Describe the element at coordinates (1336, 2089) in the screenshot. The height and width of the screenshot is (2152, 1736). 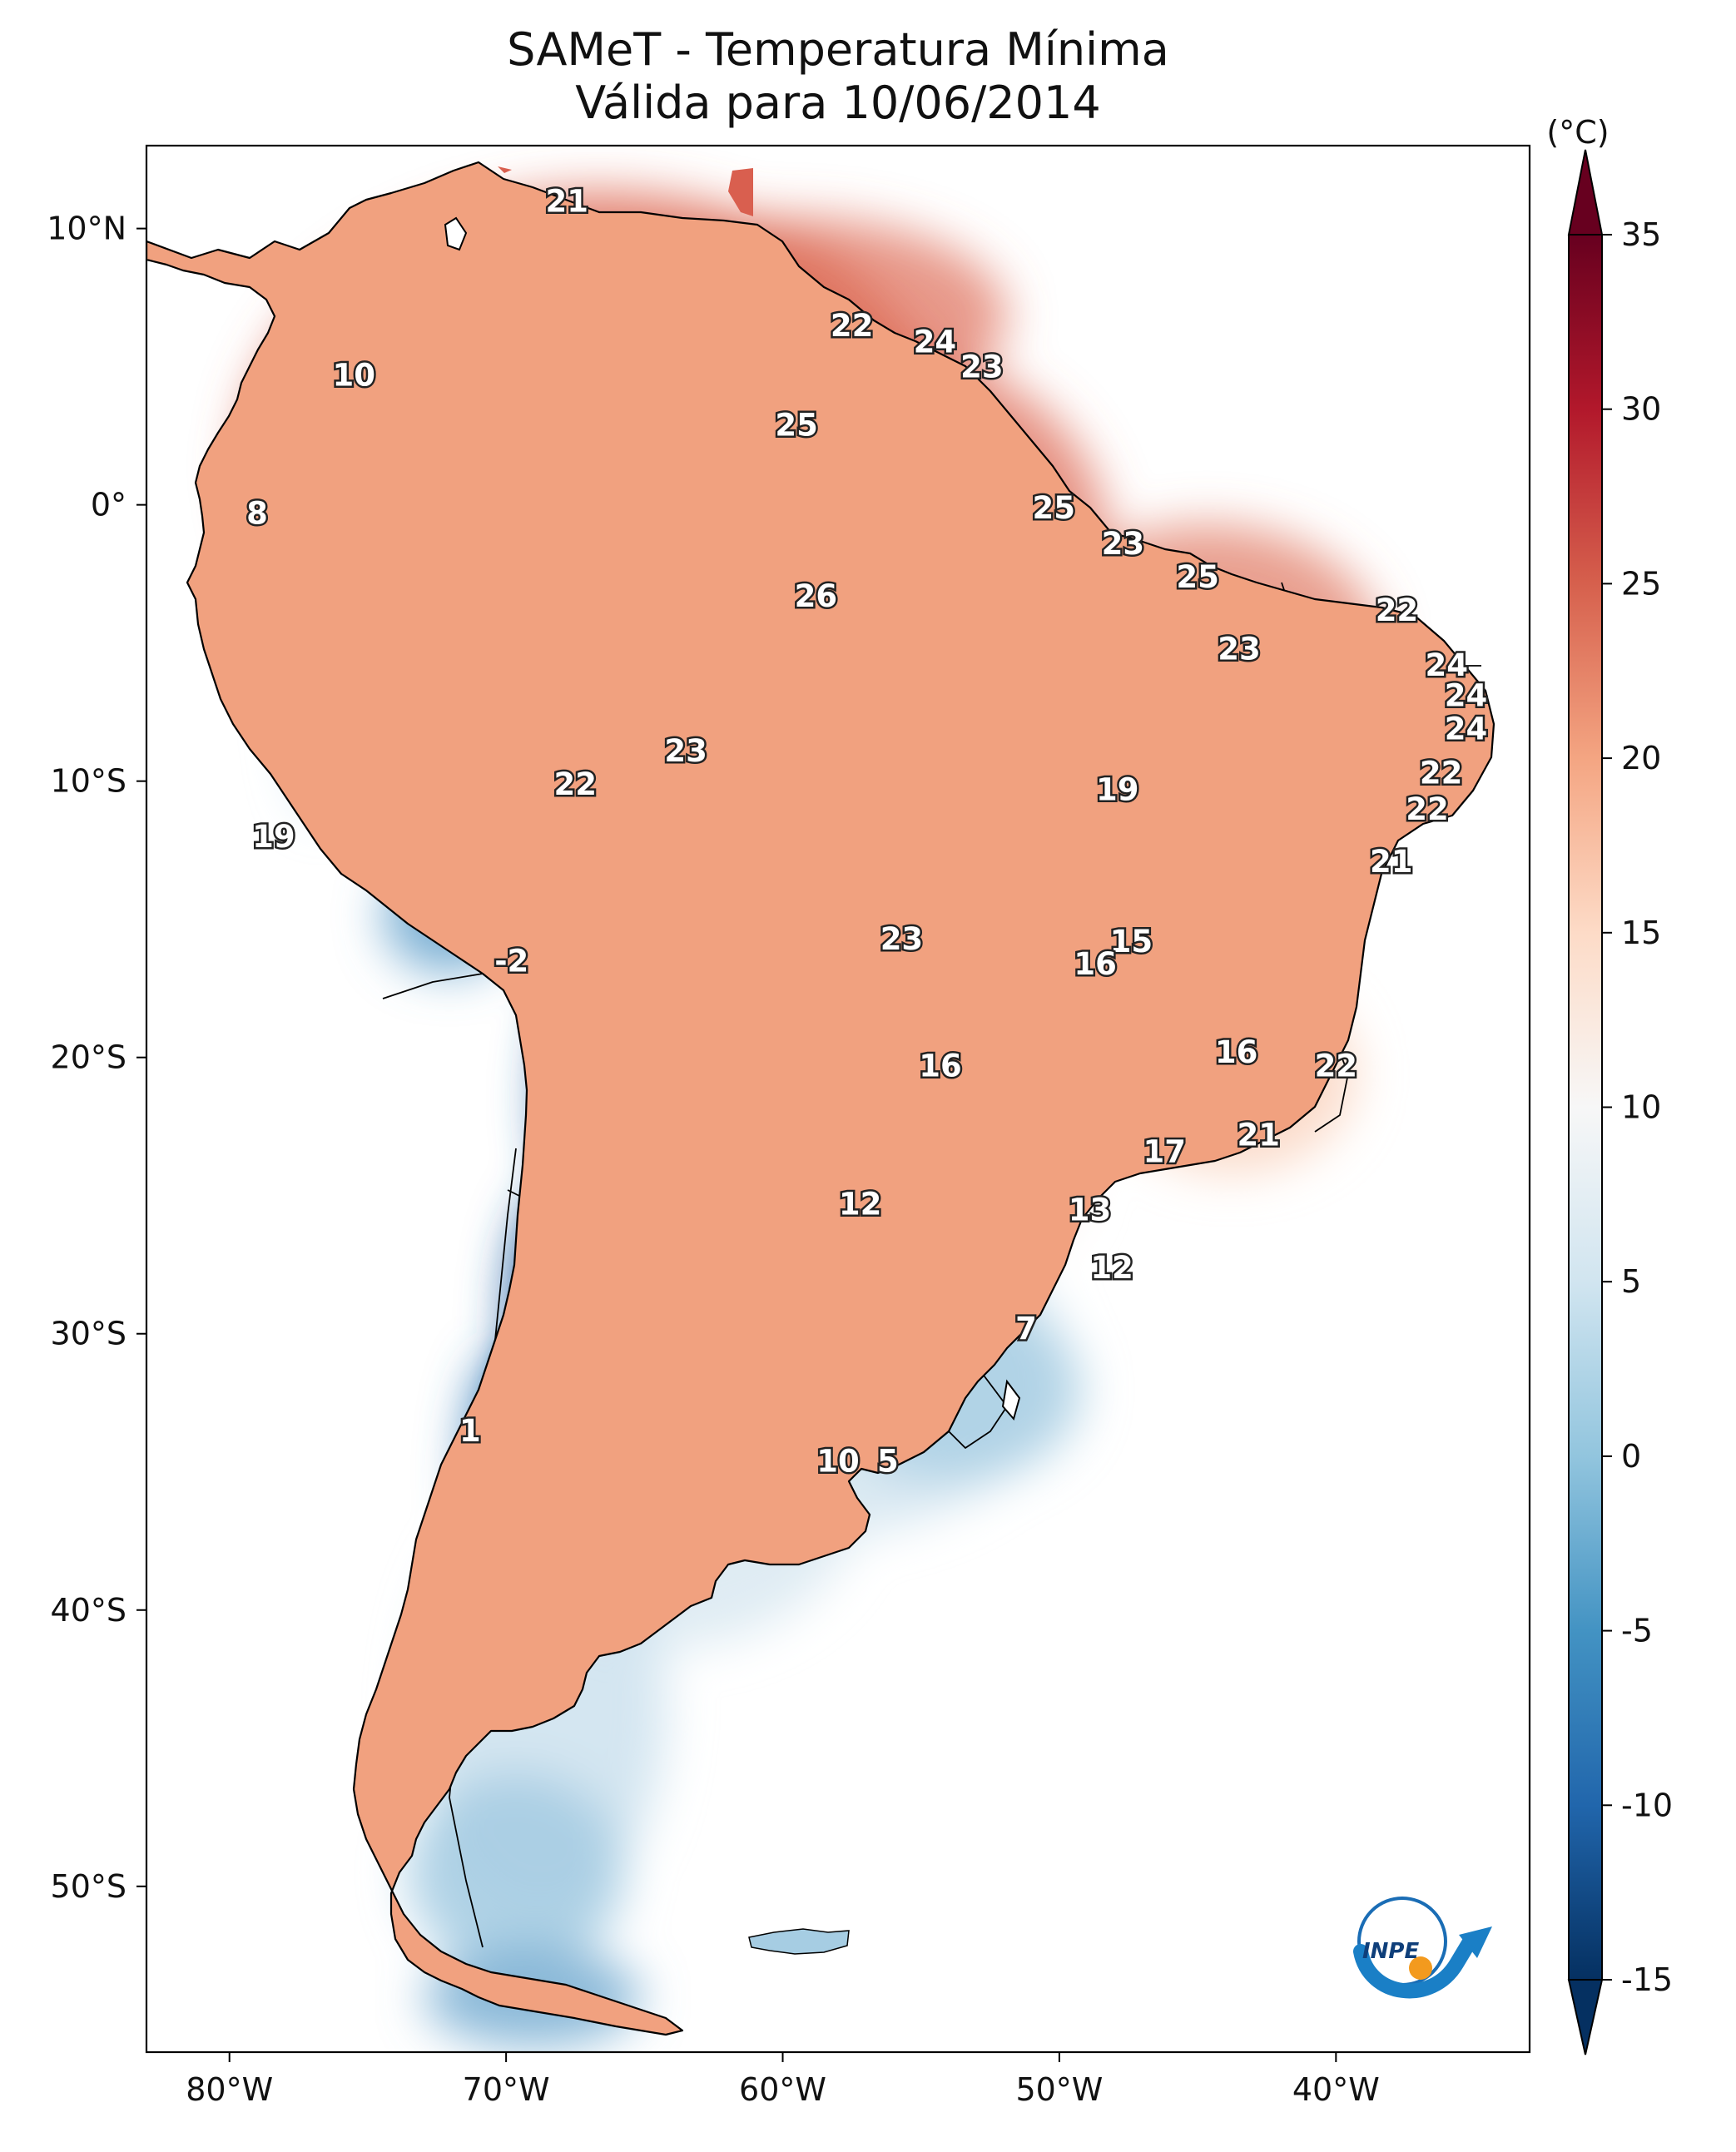
I see `lon-tick-label: 40°W` at that location.